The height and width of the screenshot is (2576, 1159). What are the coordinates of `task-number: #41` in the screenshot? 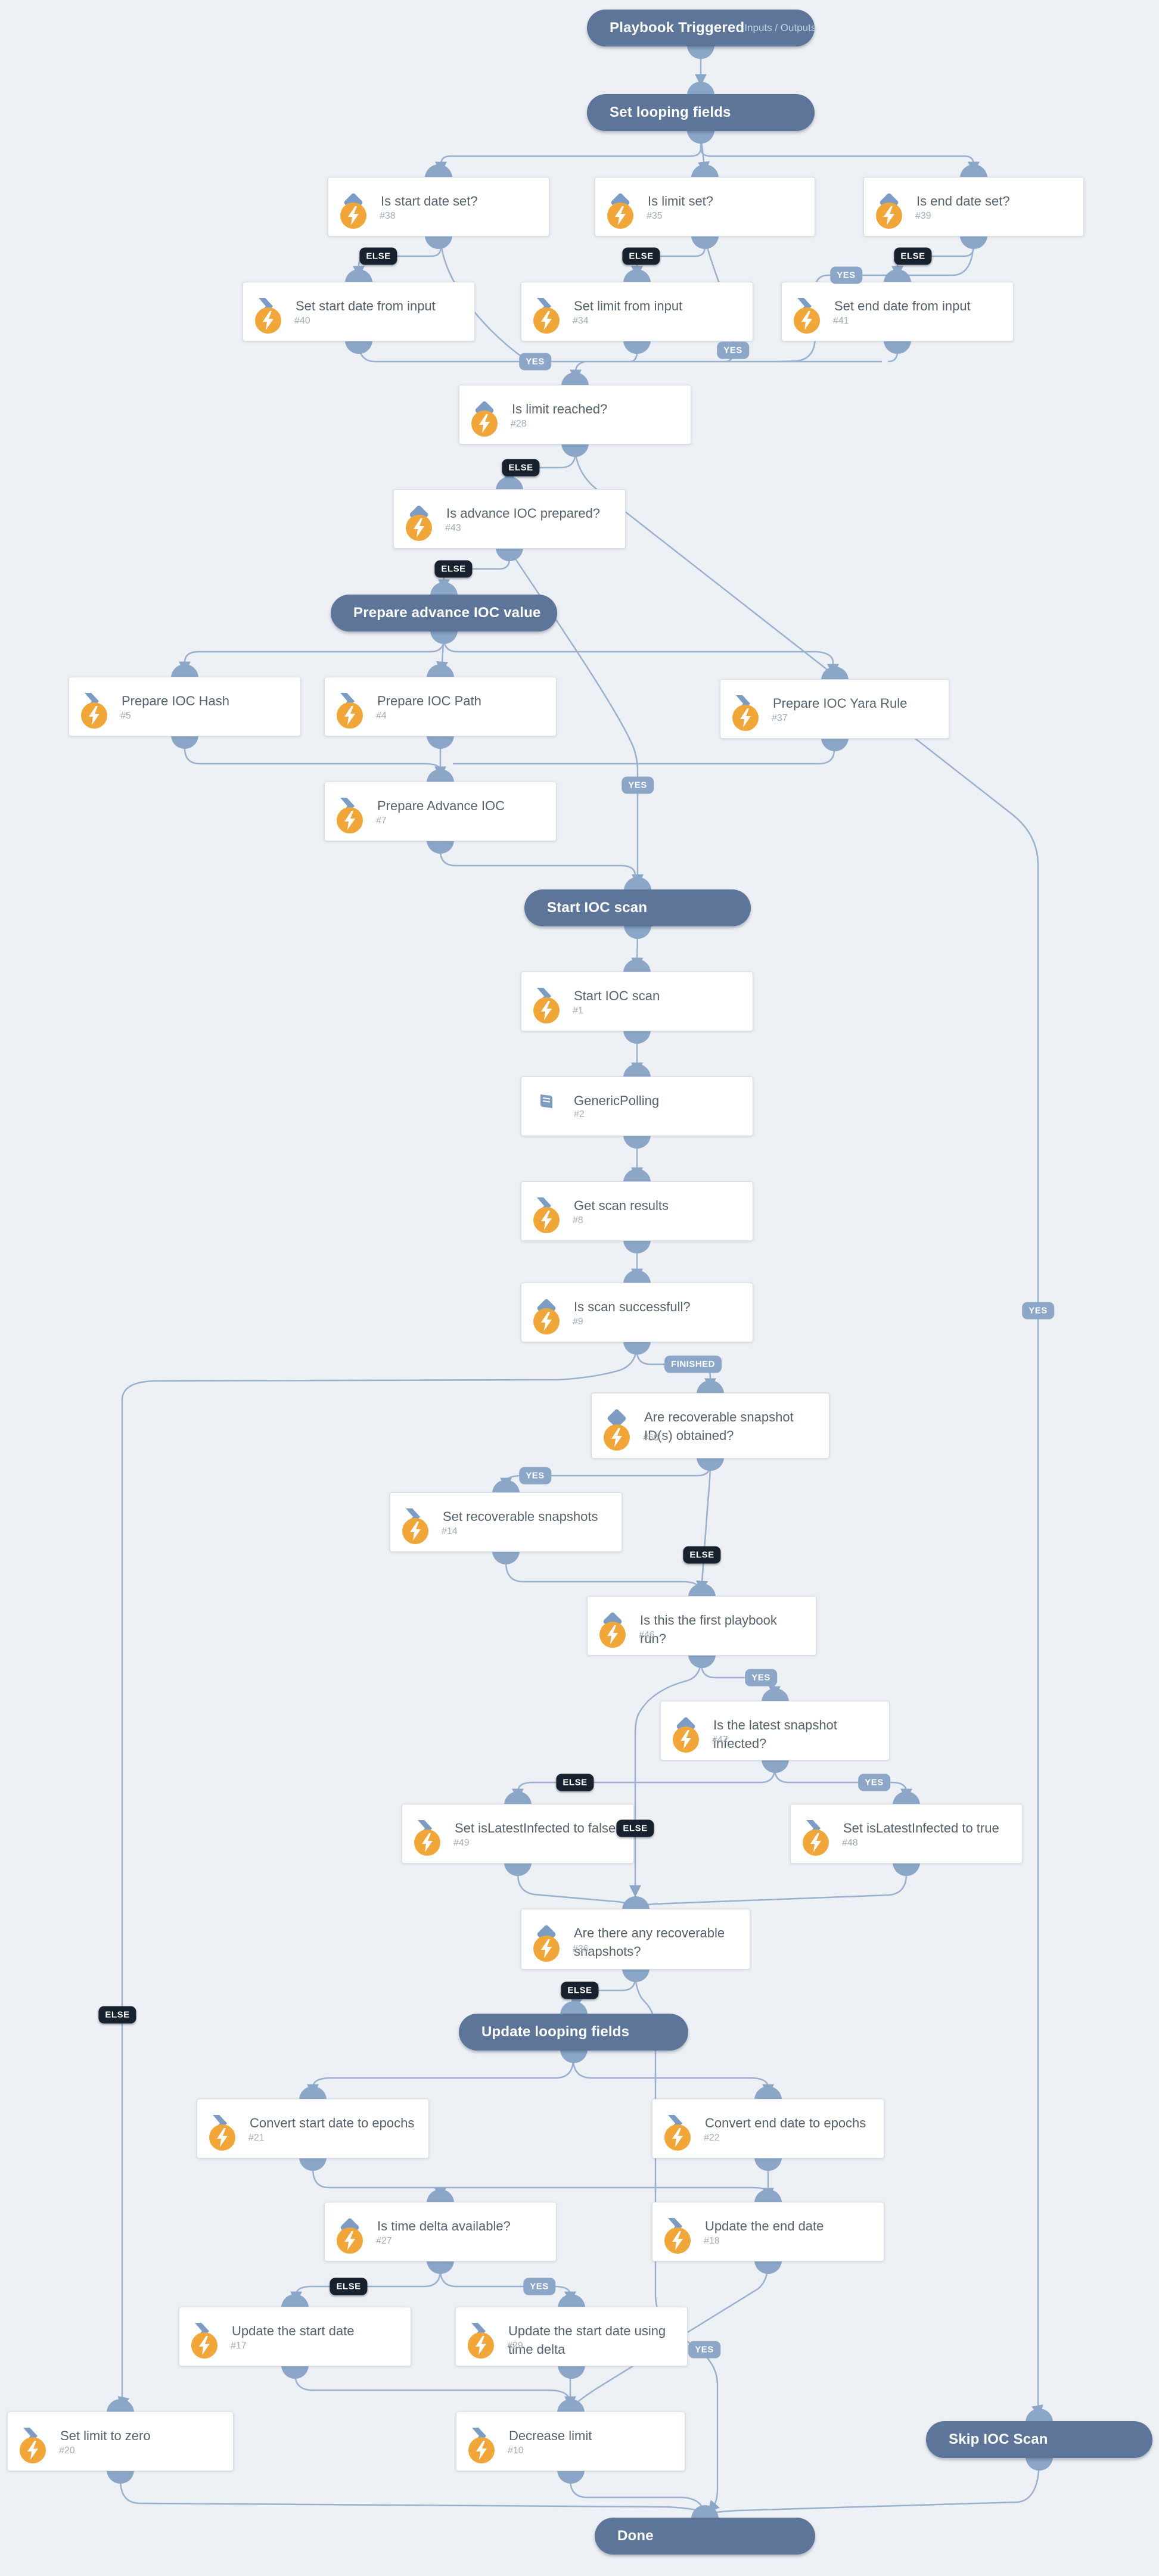 It's located at (841, 321).